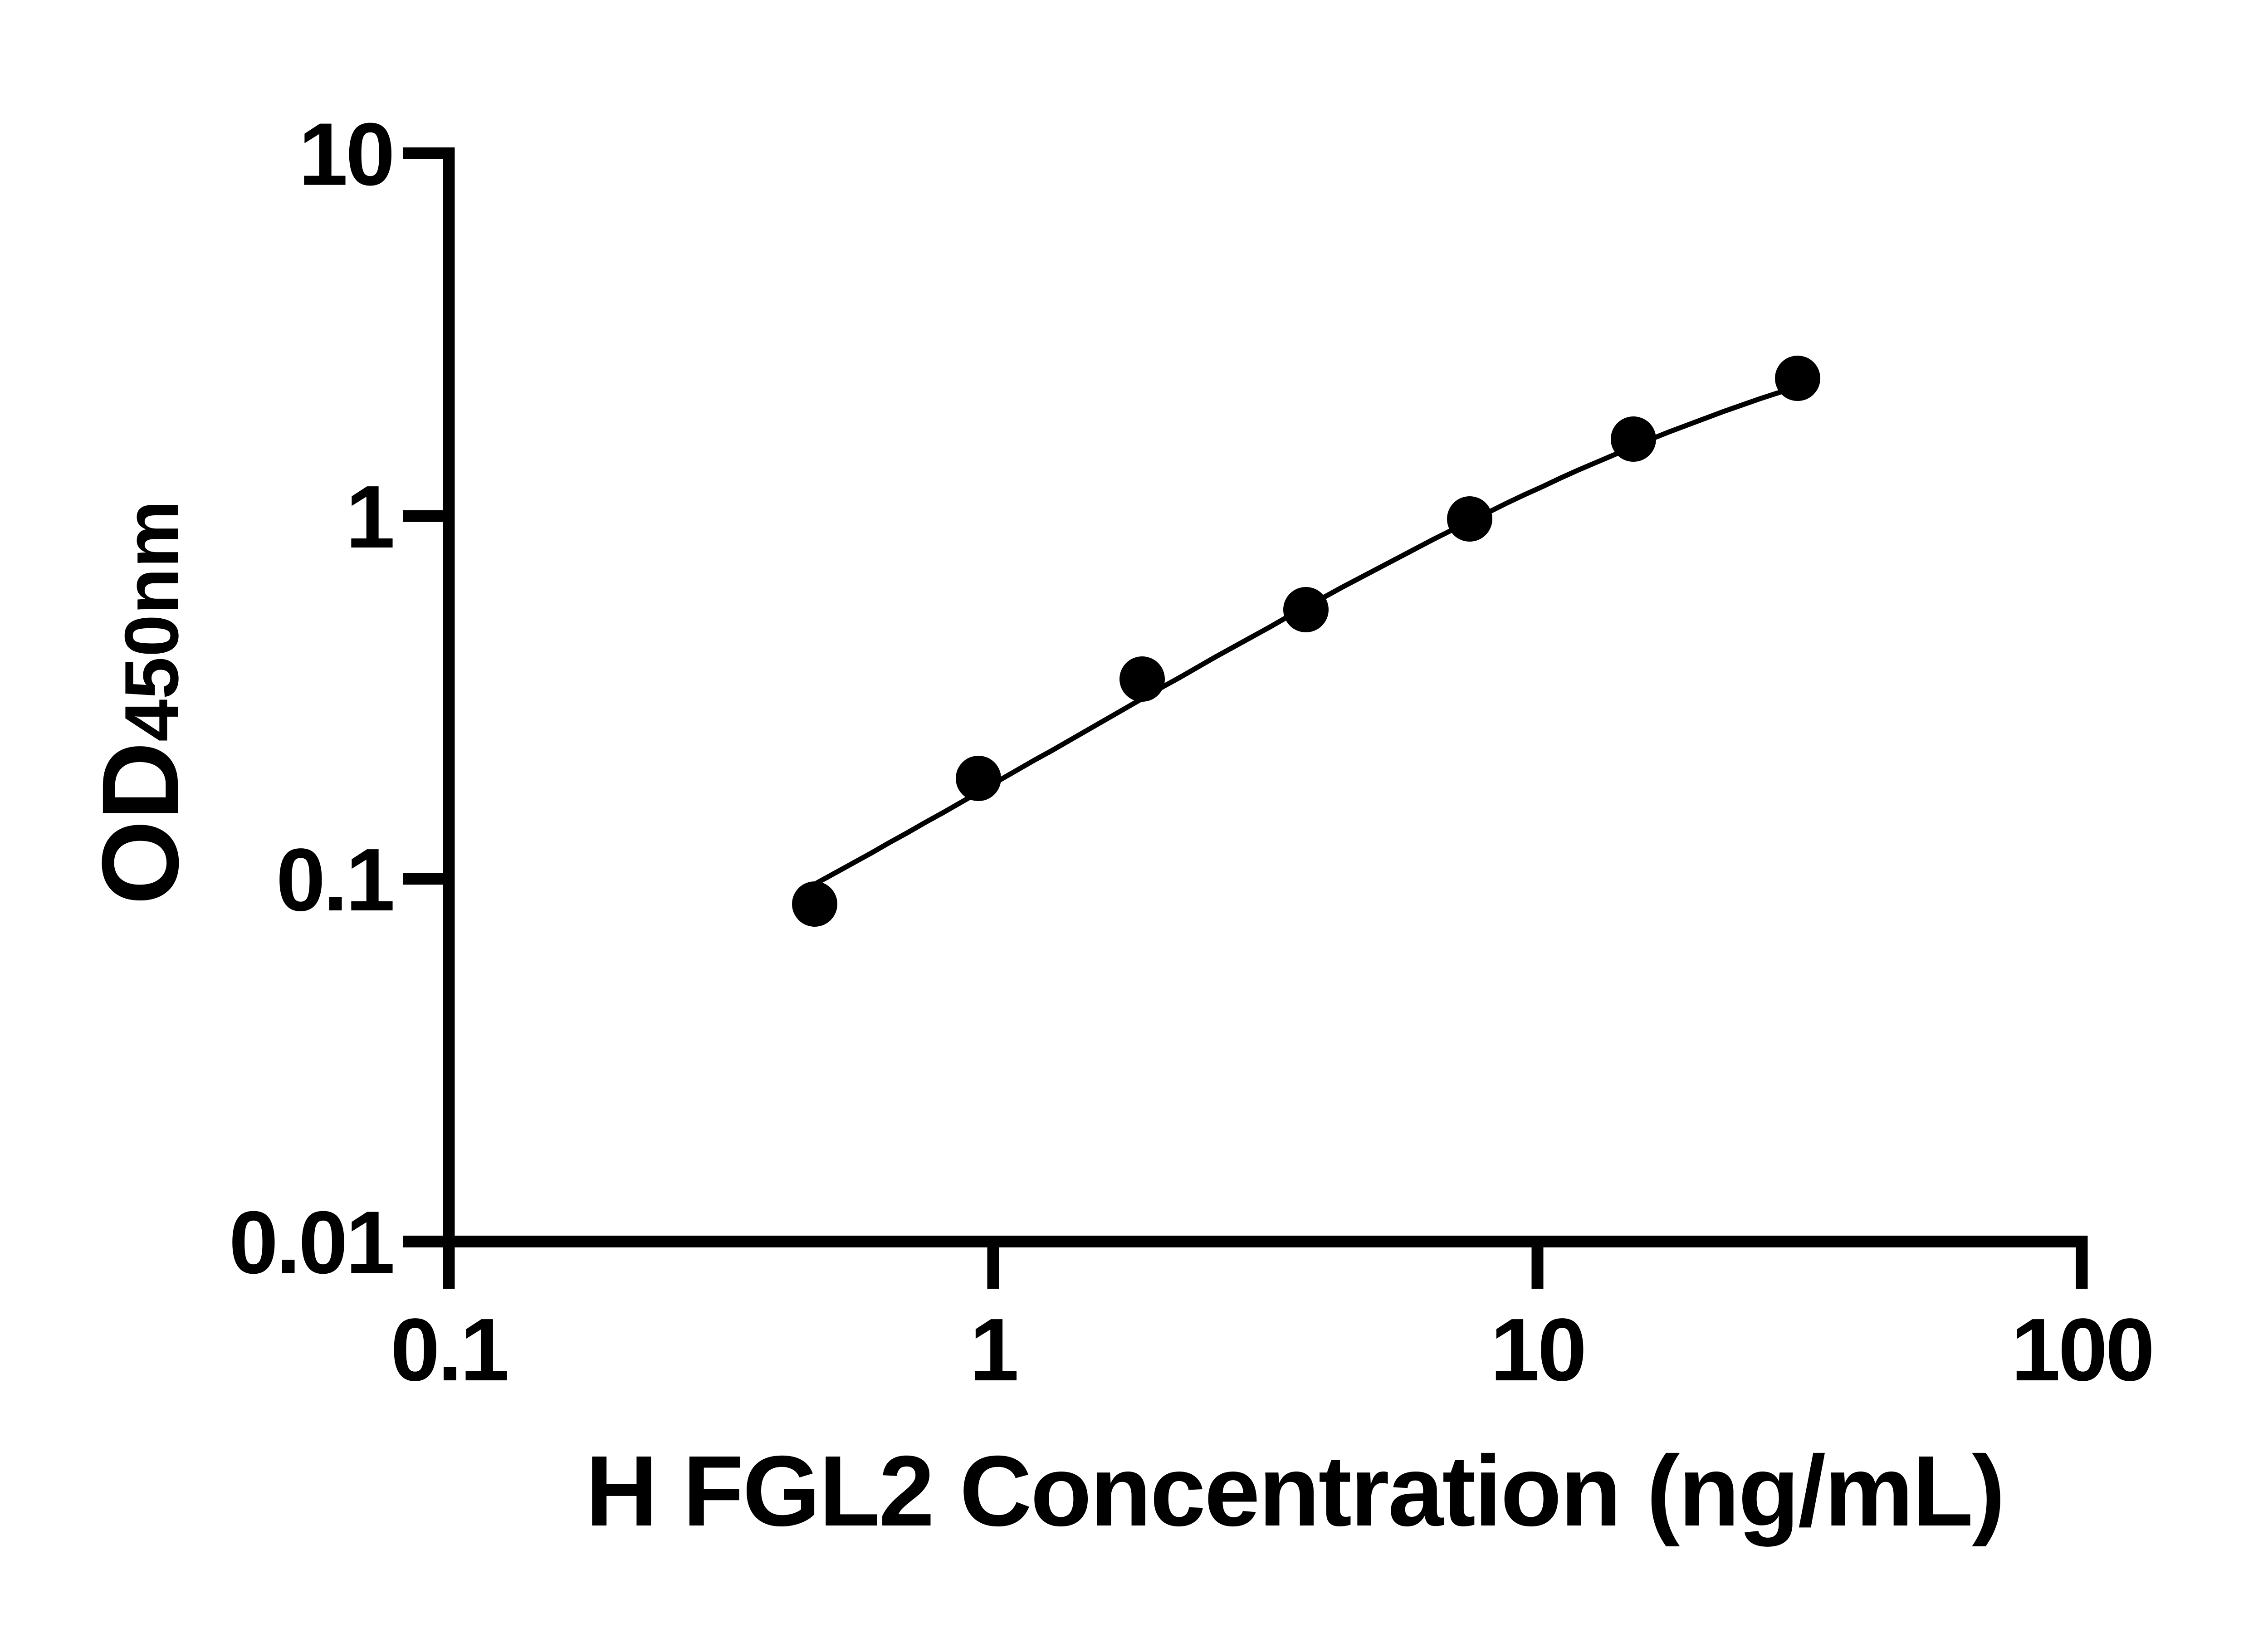 Image resolution: width=2268 pixels, height=1633 pixels. Describe the element at coordinates (1295, 1491) in the screenshot. I see `svg-text: H FGL2 Concentration (ng/mL)` at that location.